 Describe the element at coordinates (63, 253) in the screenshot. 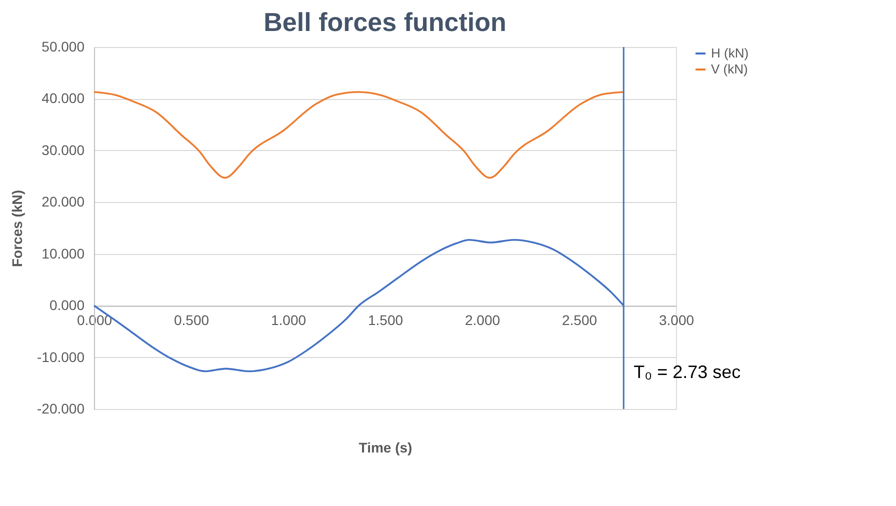

I see `y-tick-label: 10.000` at that location.